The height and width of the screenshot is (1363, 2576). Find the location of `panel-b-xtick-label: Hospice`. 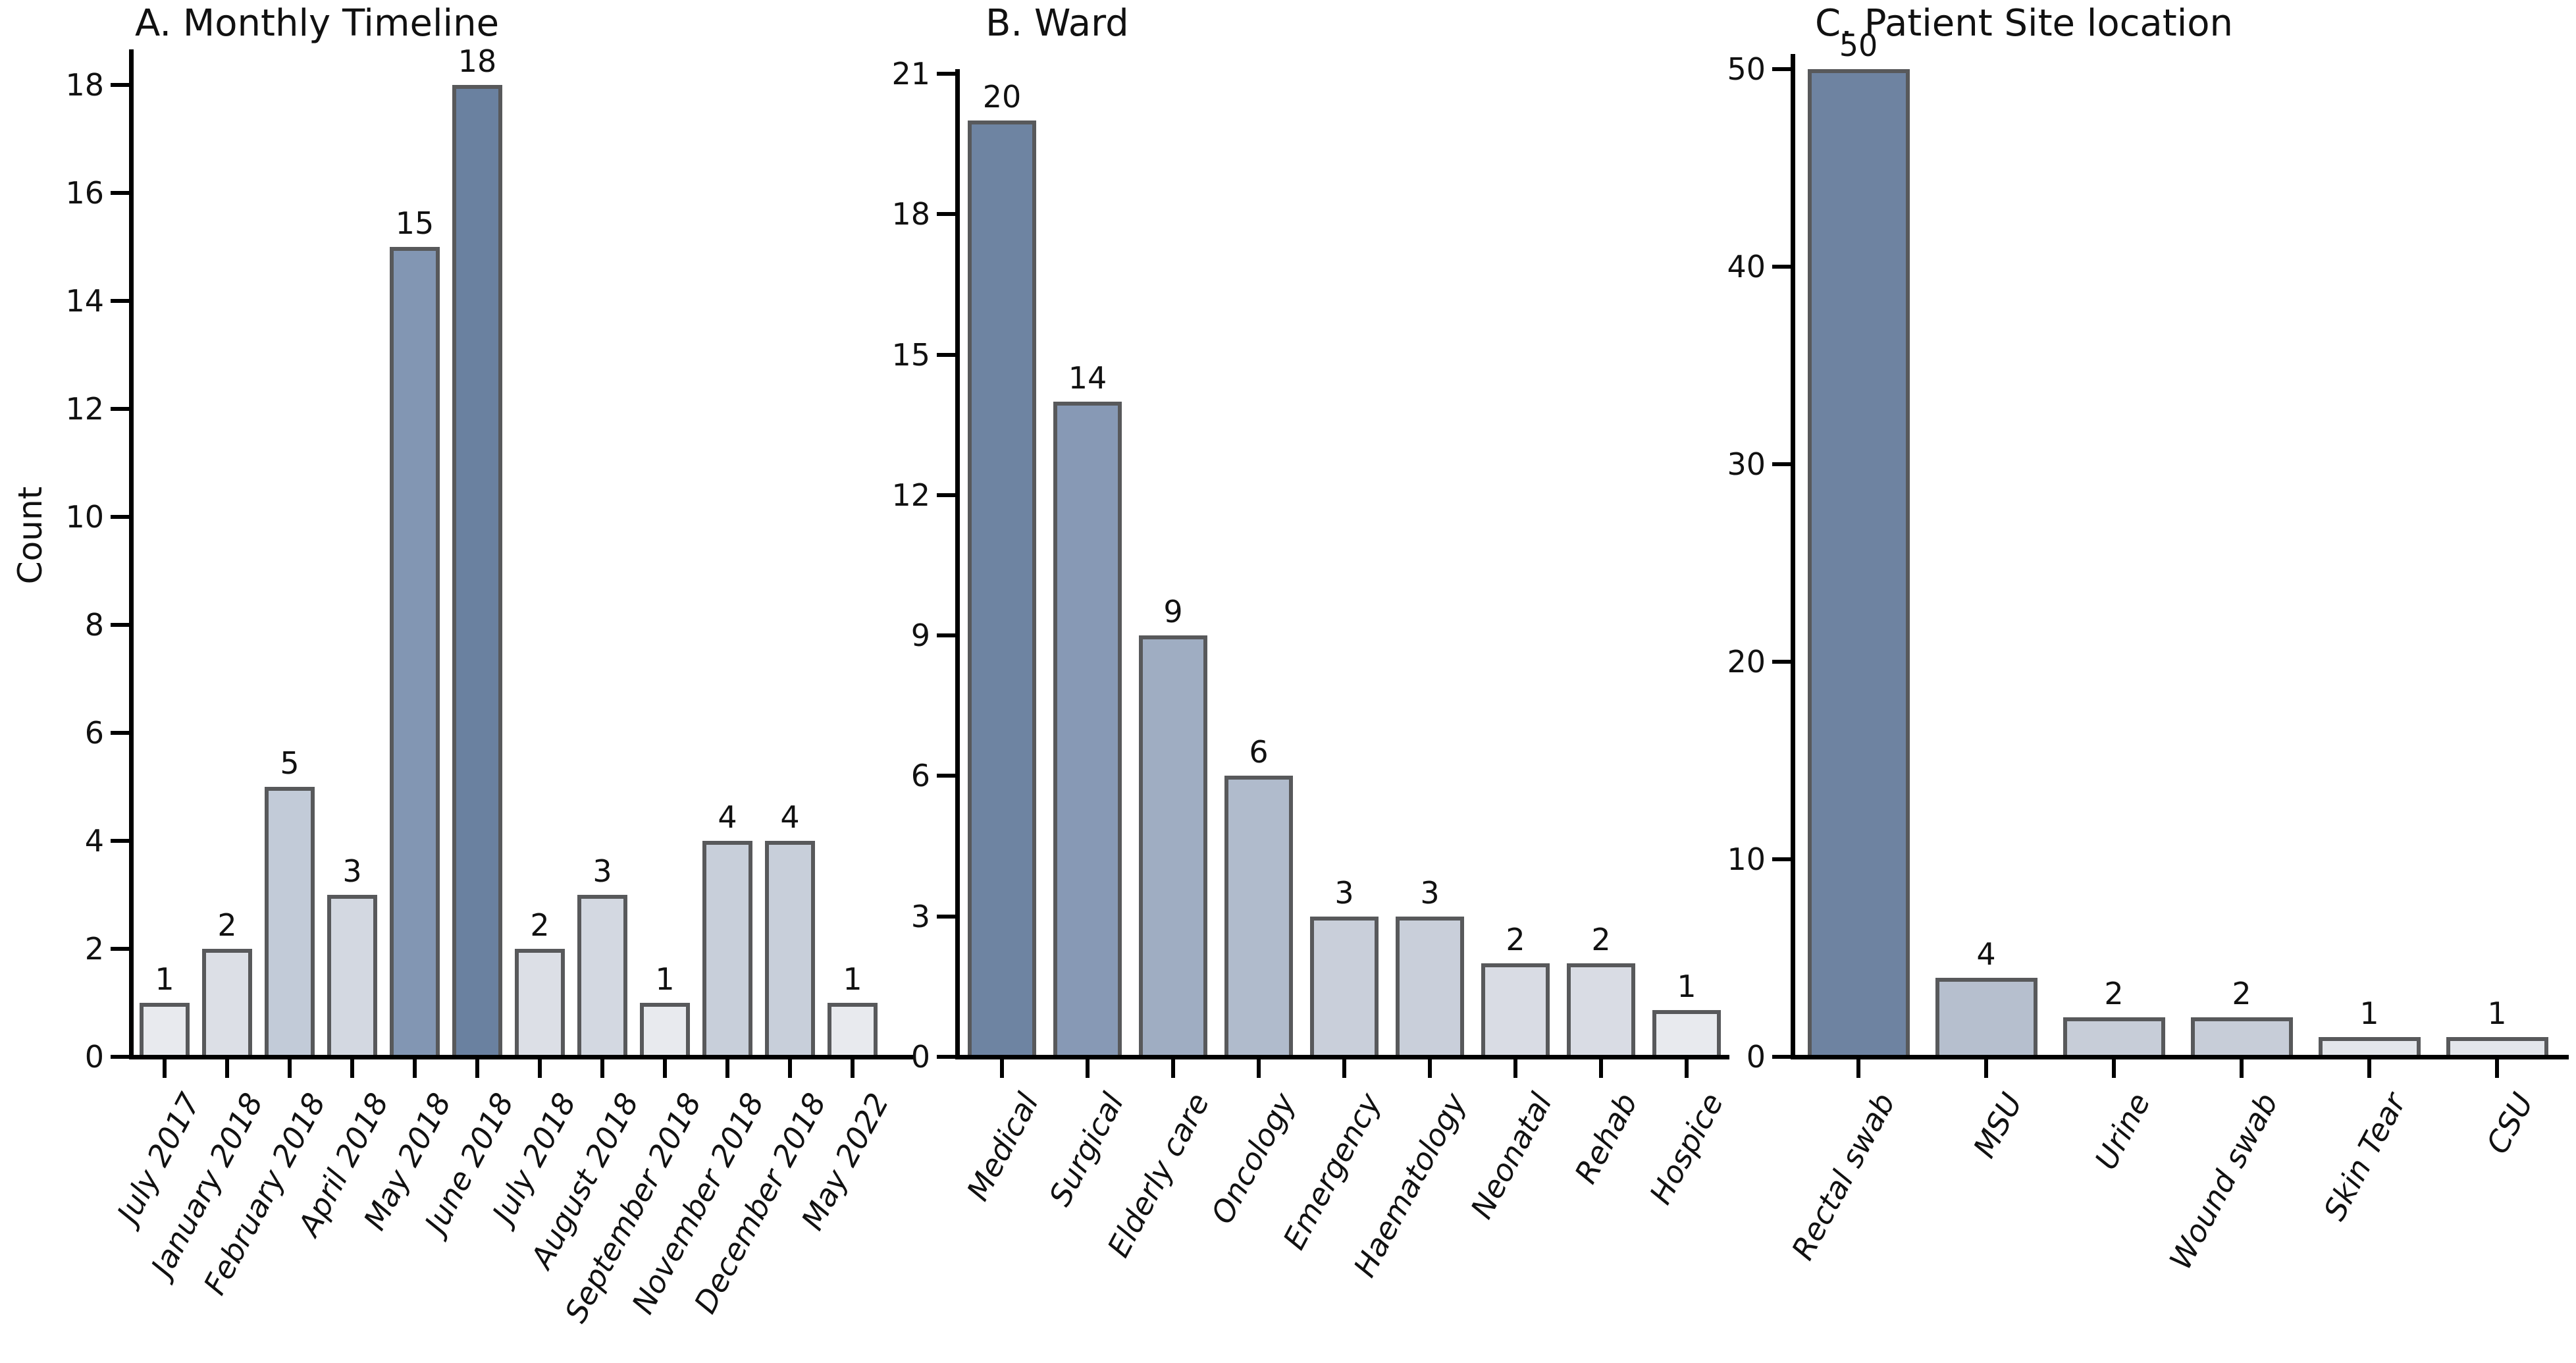

panel-b-xtick-label: Hospice is located at coordinates (1686, 1148).